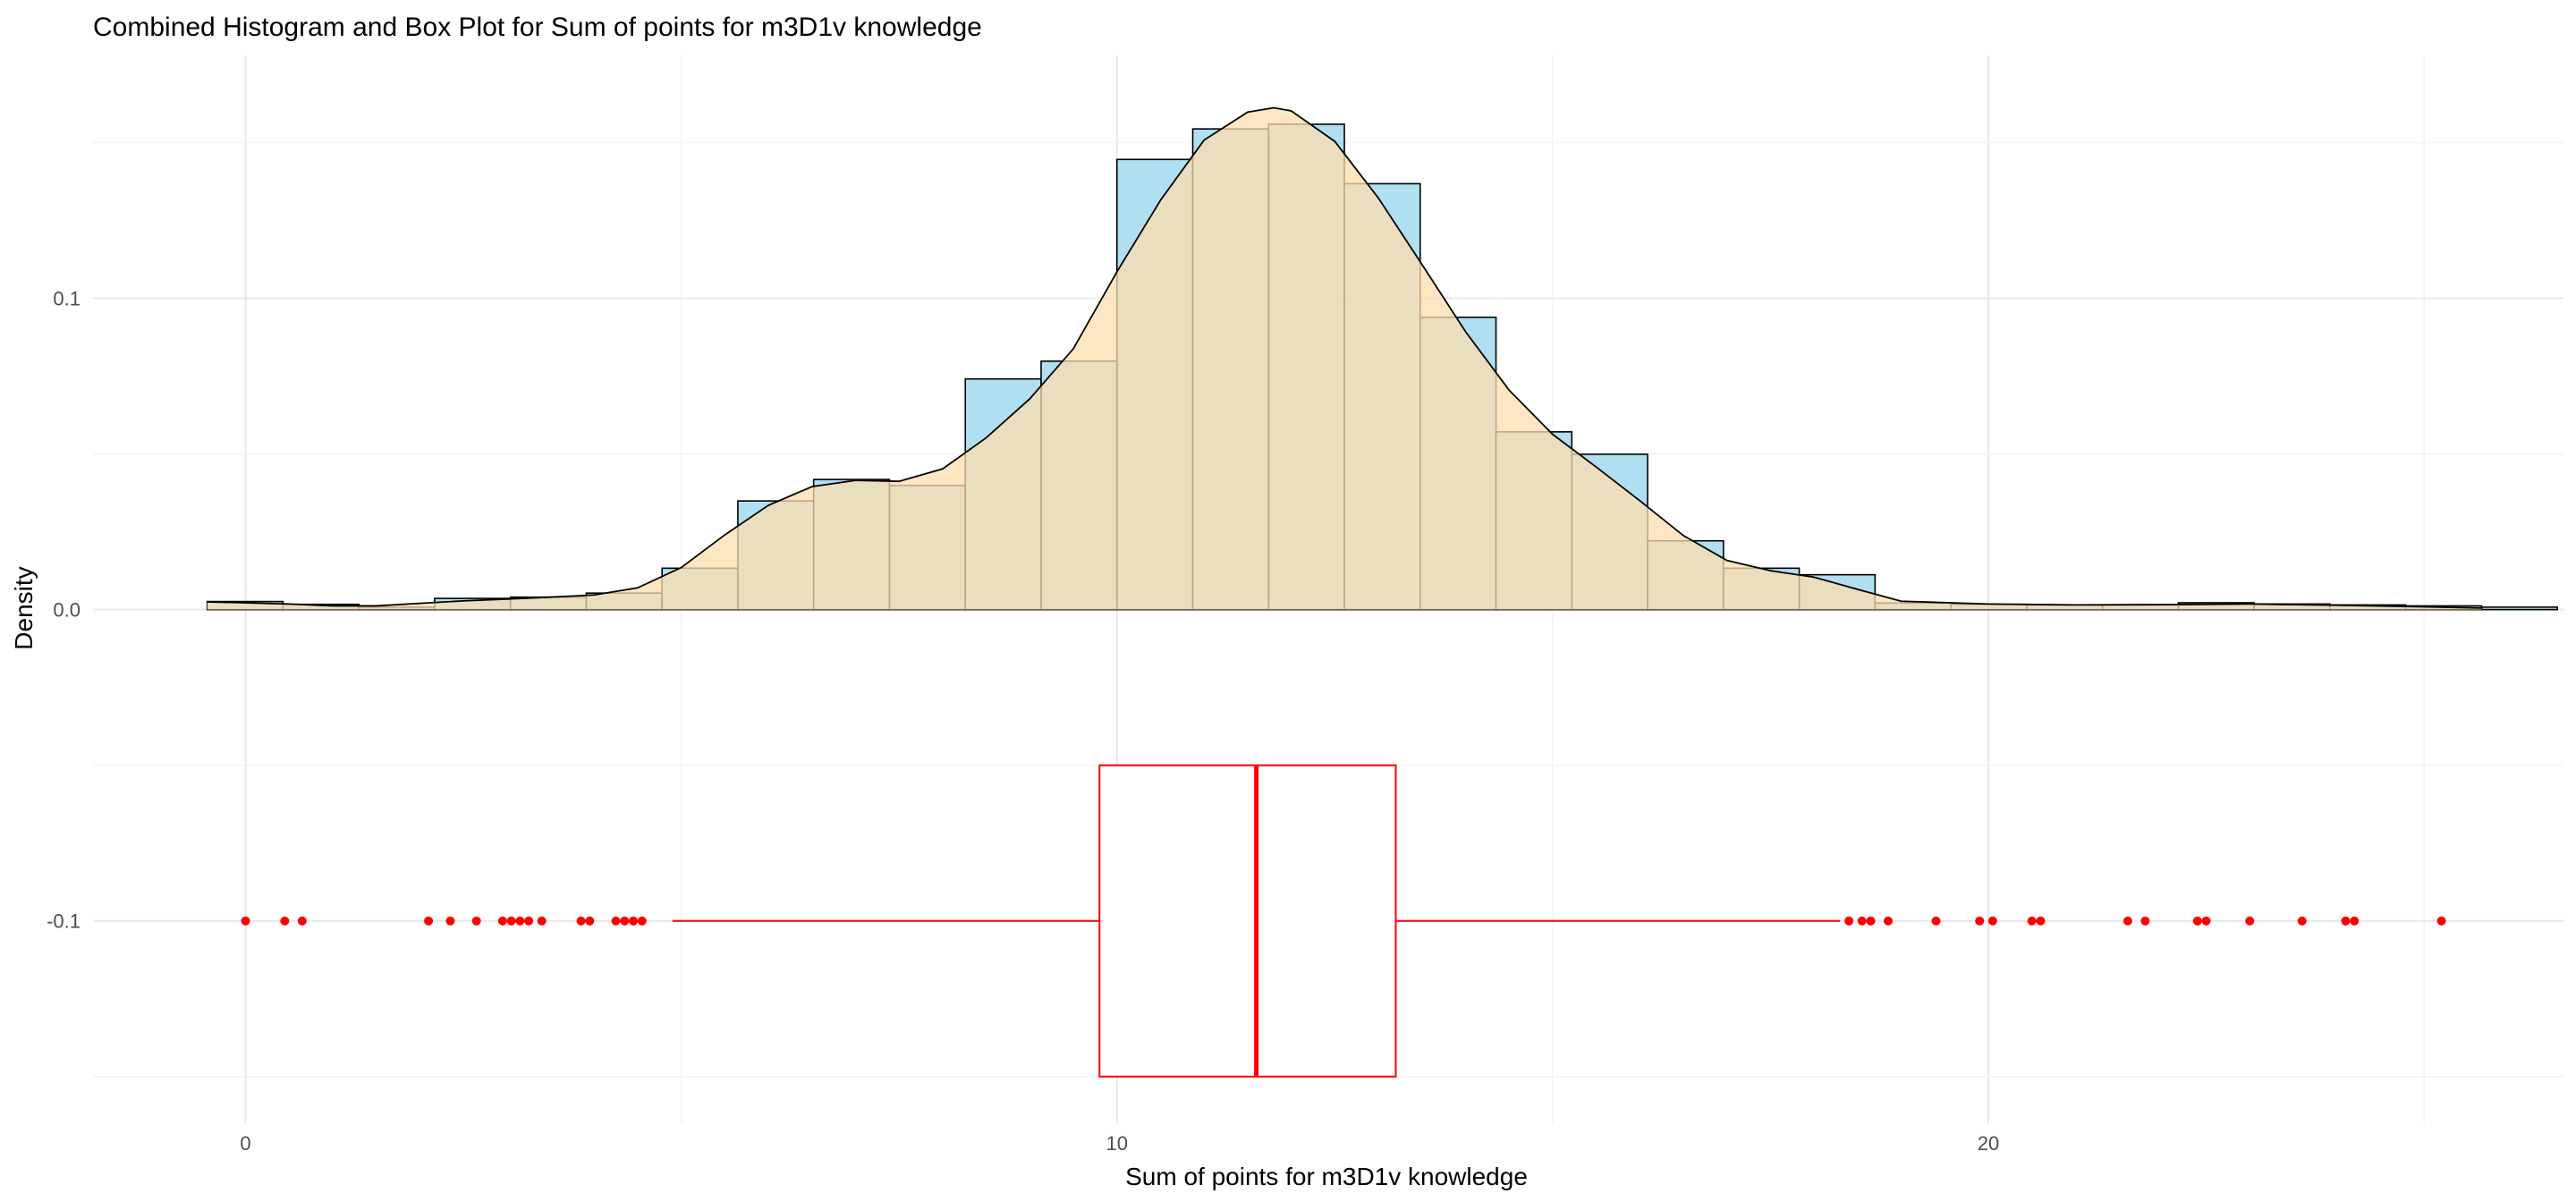  I want to click on x-tick-label: 10, so click(1117, 1143).